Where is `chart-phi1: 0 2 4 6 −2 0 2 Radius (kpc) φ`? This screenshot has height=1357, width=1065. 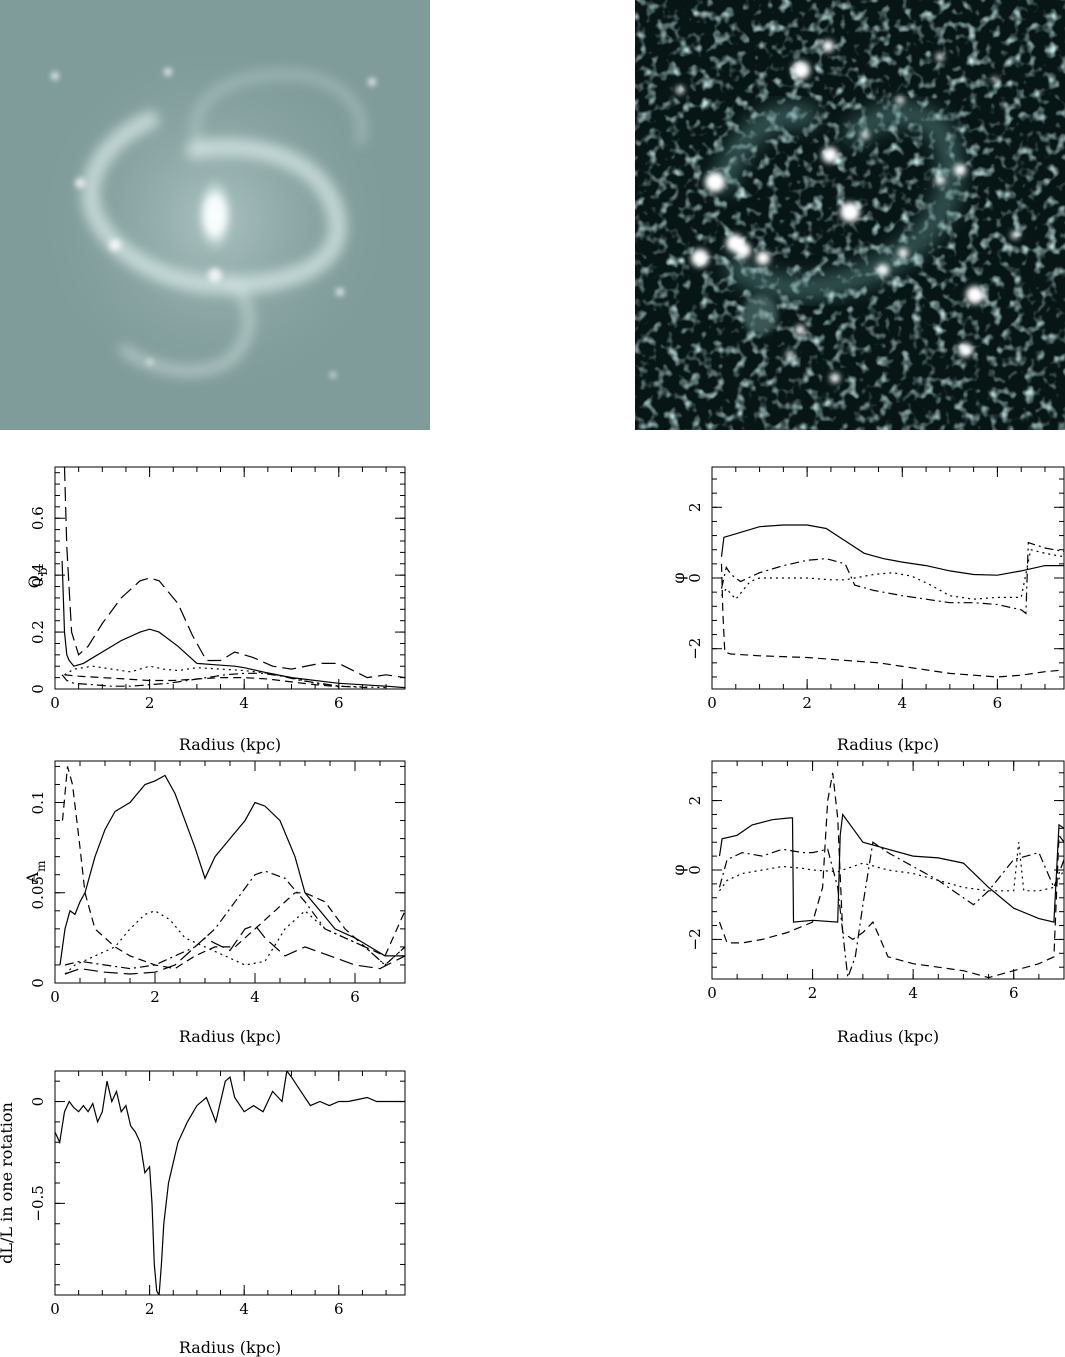
chart-phi1: 0 2 4 6 −2 0 2 Radius (kpc) φ is located at coordinates (867, 610).